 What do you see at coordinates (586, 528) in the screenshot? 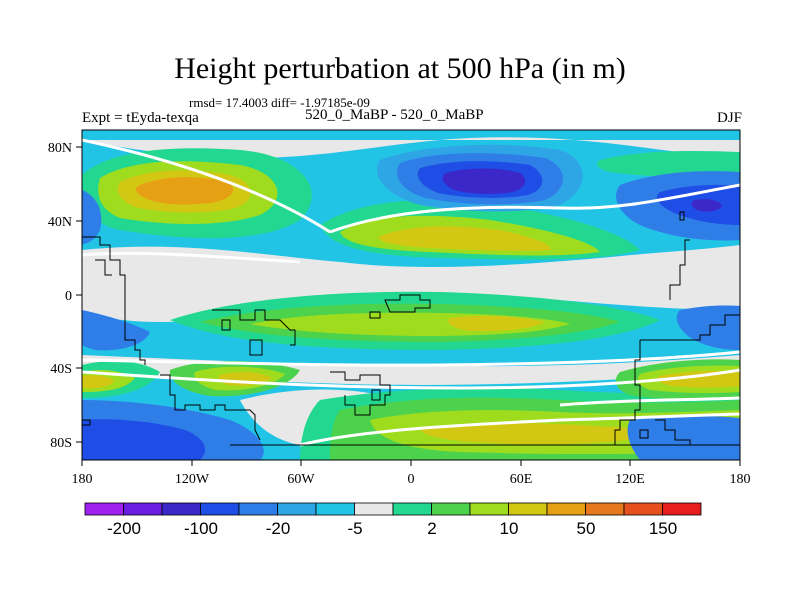
I see `colorbar-label-50: 50` at bounding box center [586, 528].